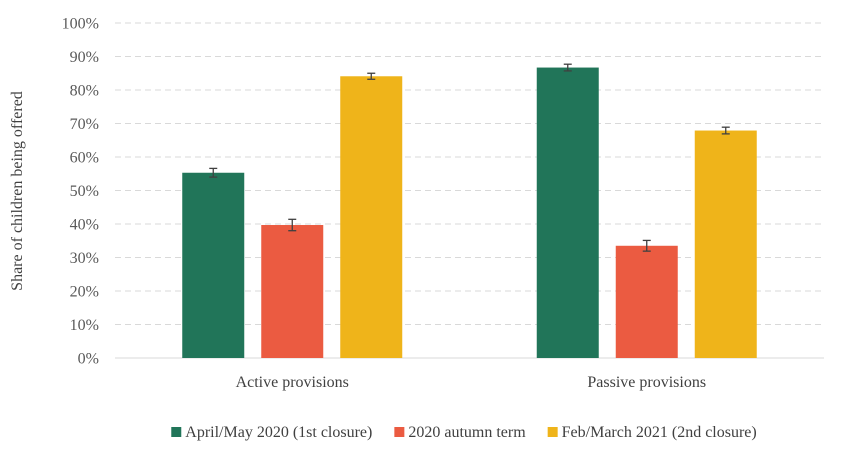 Image resolution: width=848 pixels, height=451 pixels. What do you see at coordinates (84, 158) in the screenshot?
I see `y-tick-label: 60%` at bounding box center [84, 158].